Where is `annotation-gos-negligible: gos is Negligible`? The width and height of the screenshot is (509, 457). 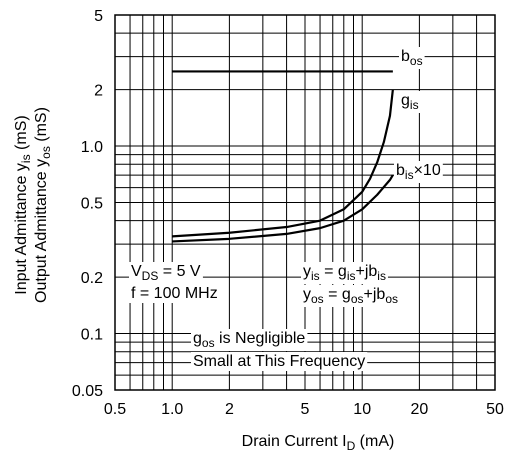 annotation-gos-negligible: gos is Negligible is located at coordinates (249, 340).